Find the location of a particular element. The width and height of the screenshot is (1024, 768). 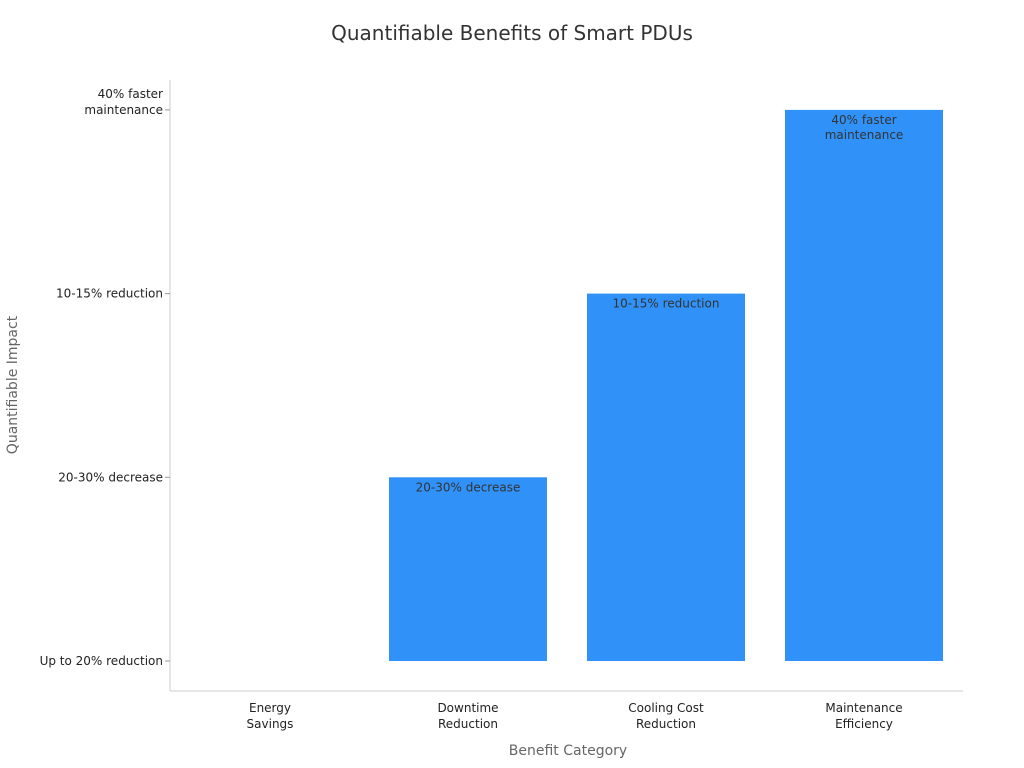

x-tick-label-line: Maintenance is located at coordinates (863, 708).